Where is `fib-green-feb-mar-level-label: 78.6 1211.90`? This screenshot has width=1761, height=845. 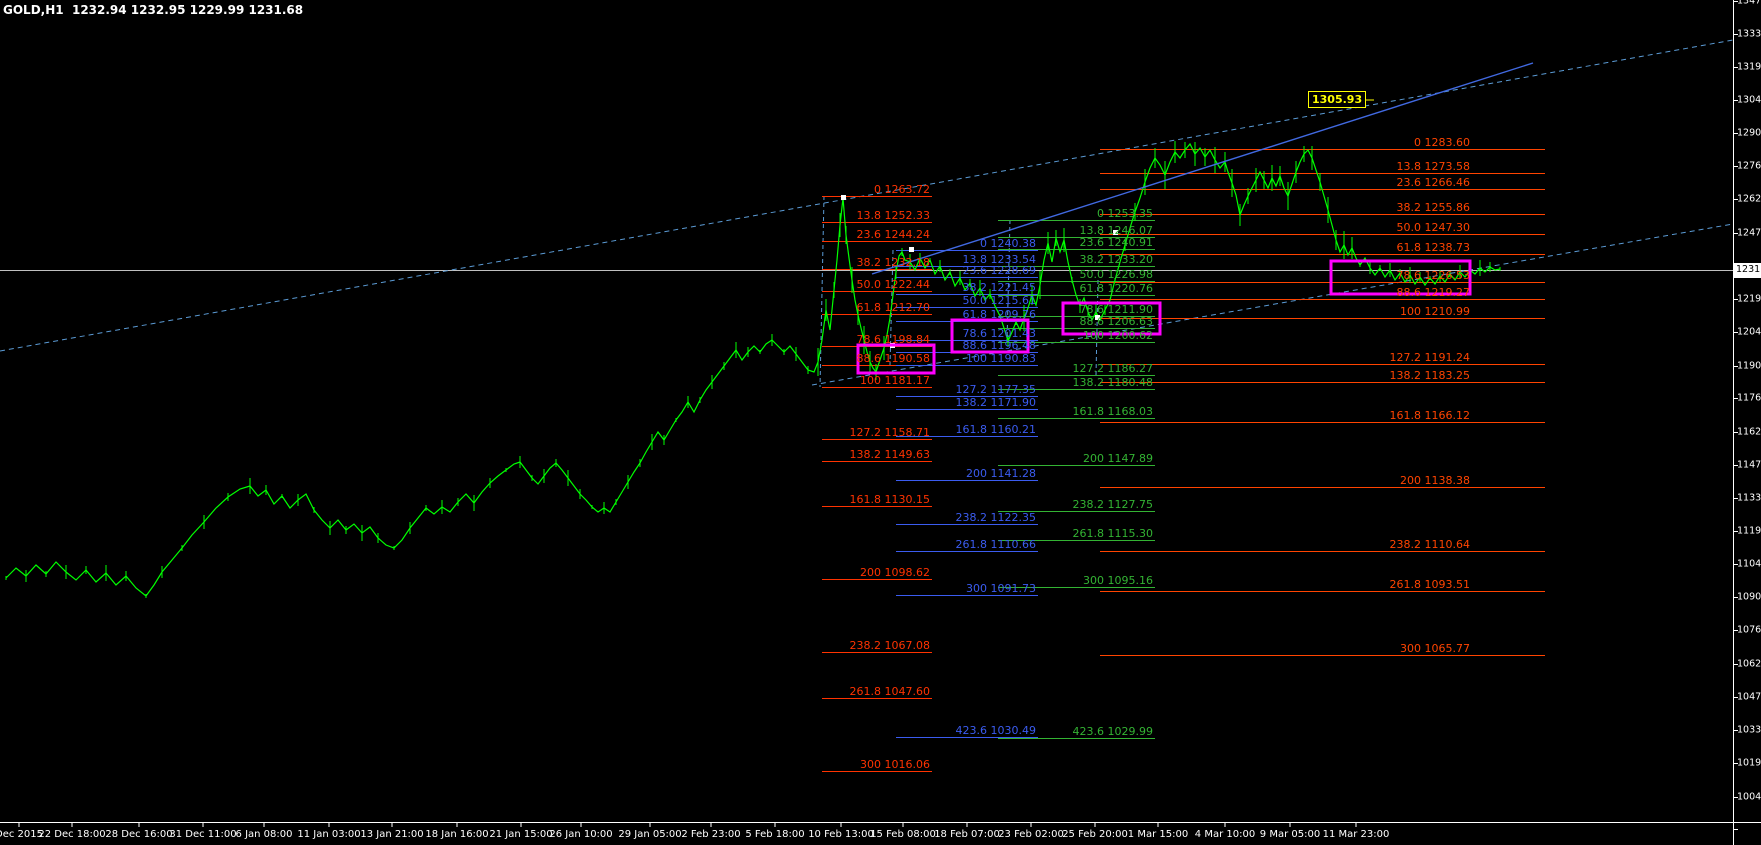 fib-green-feb-mar-level-label: 78.6 1211.90 is located at coordinates (1116, 309).